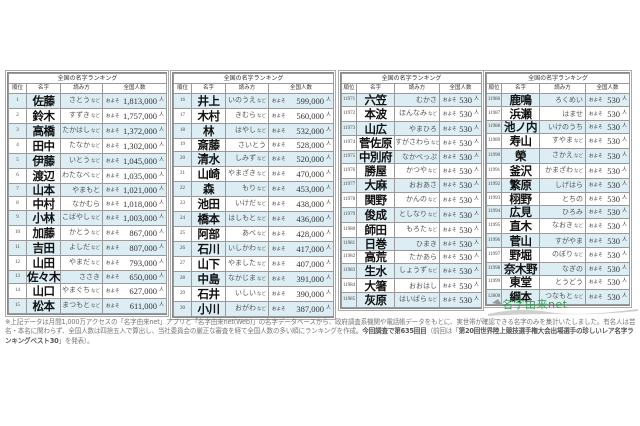 Image resolution: width=640 pixels, height=426 pixels. I want to click on rank: 11990, so click(494, 156).